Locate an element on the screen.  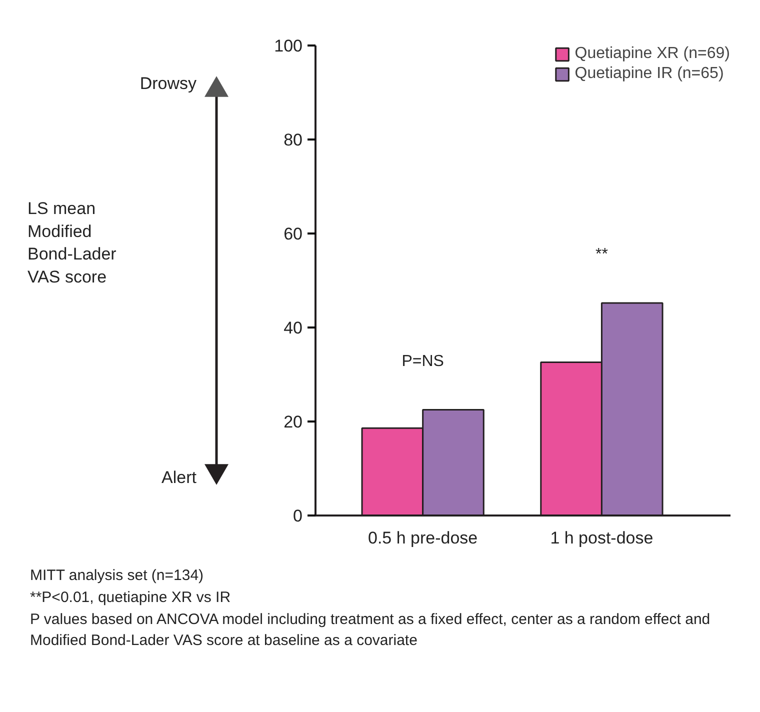
legend-label: Quetiapine IR (n=65) is located at coordinates (649, 74).